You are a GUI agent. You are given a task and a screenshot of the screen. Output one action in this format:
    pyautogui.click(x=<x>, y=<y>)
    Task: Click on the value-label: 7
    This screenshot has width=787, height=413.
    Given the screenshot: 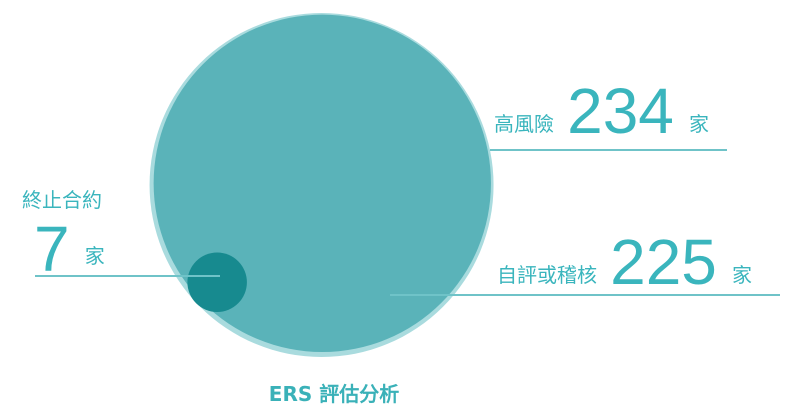 What is the action you would take?
    pyautogui.click(x=52, y=249)
    